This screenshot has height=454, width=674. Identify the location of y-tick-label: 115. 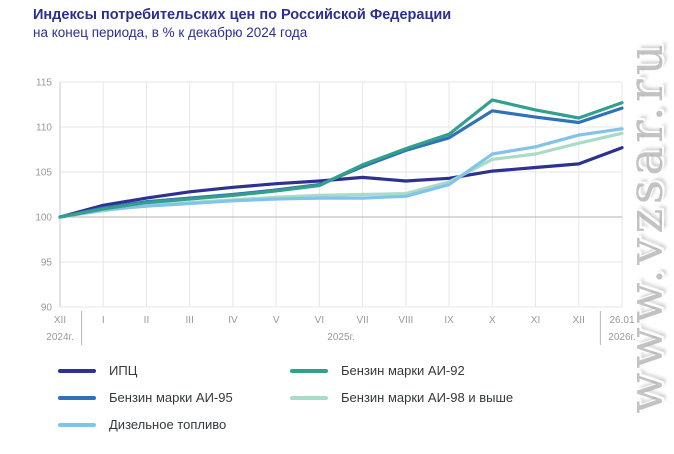
(44, 83).